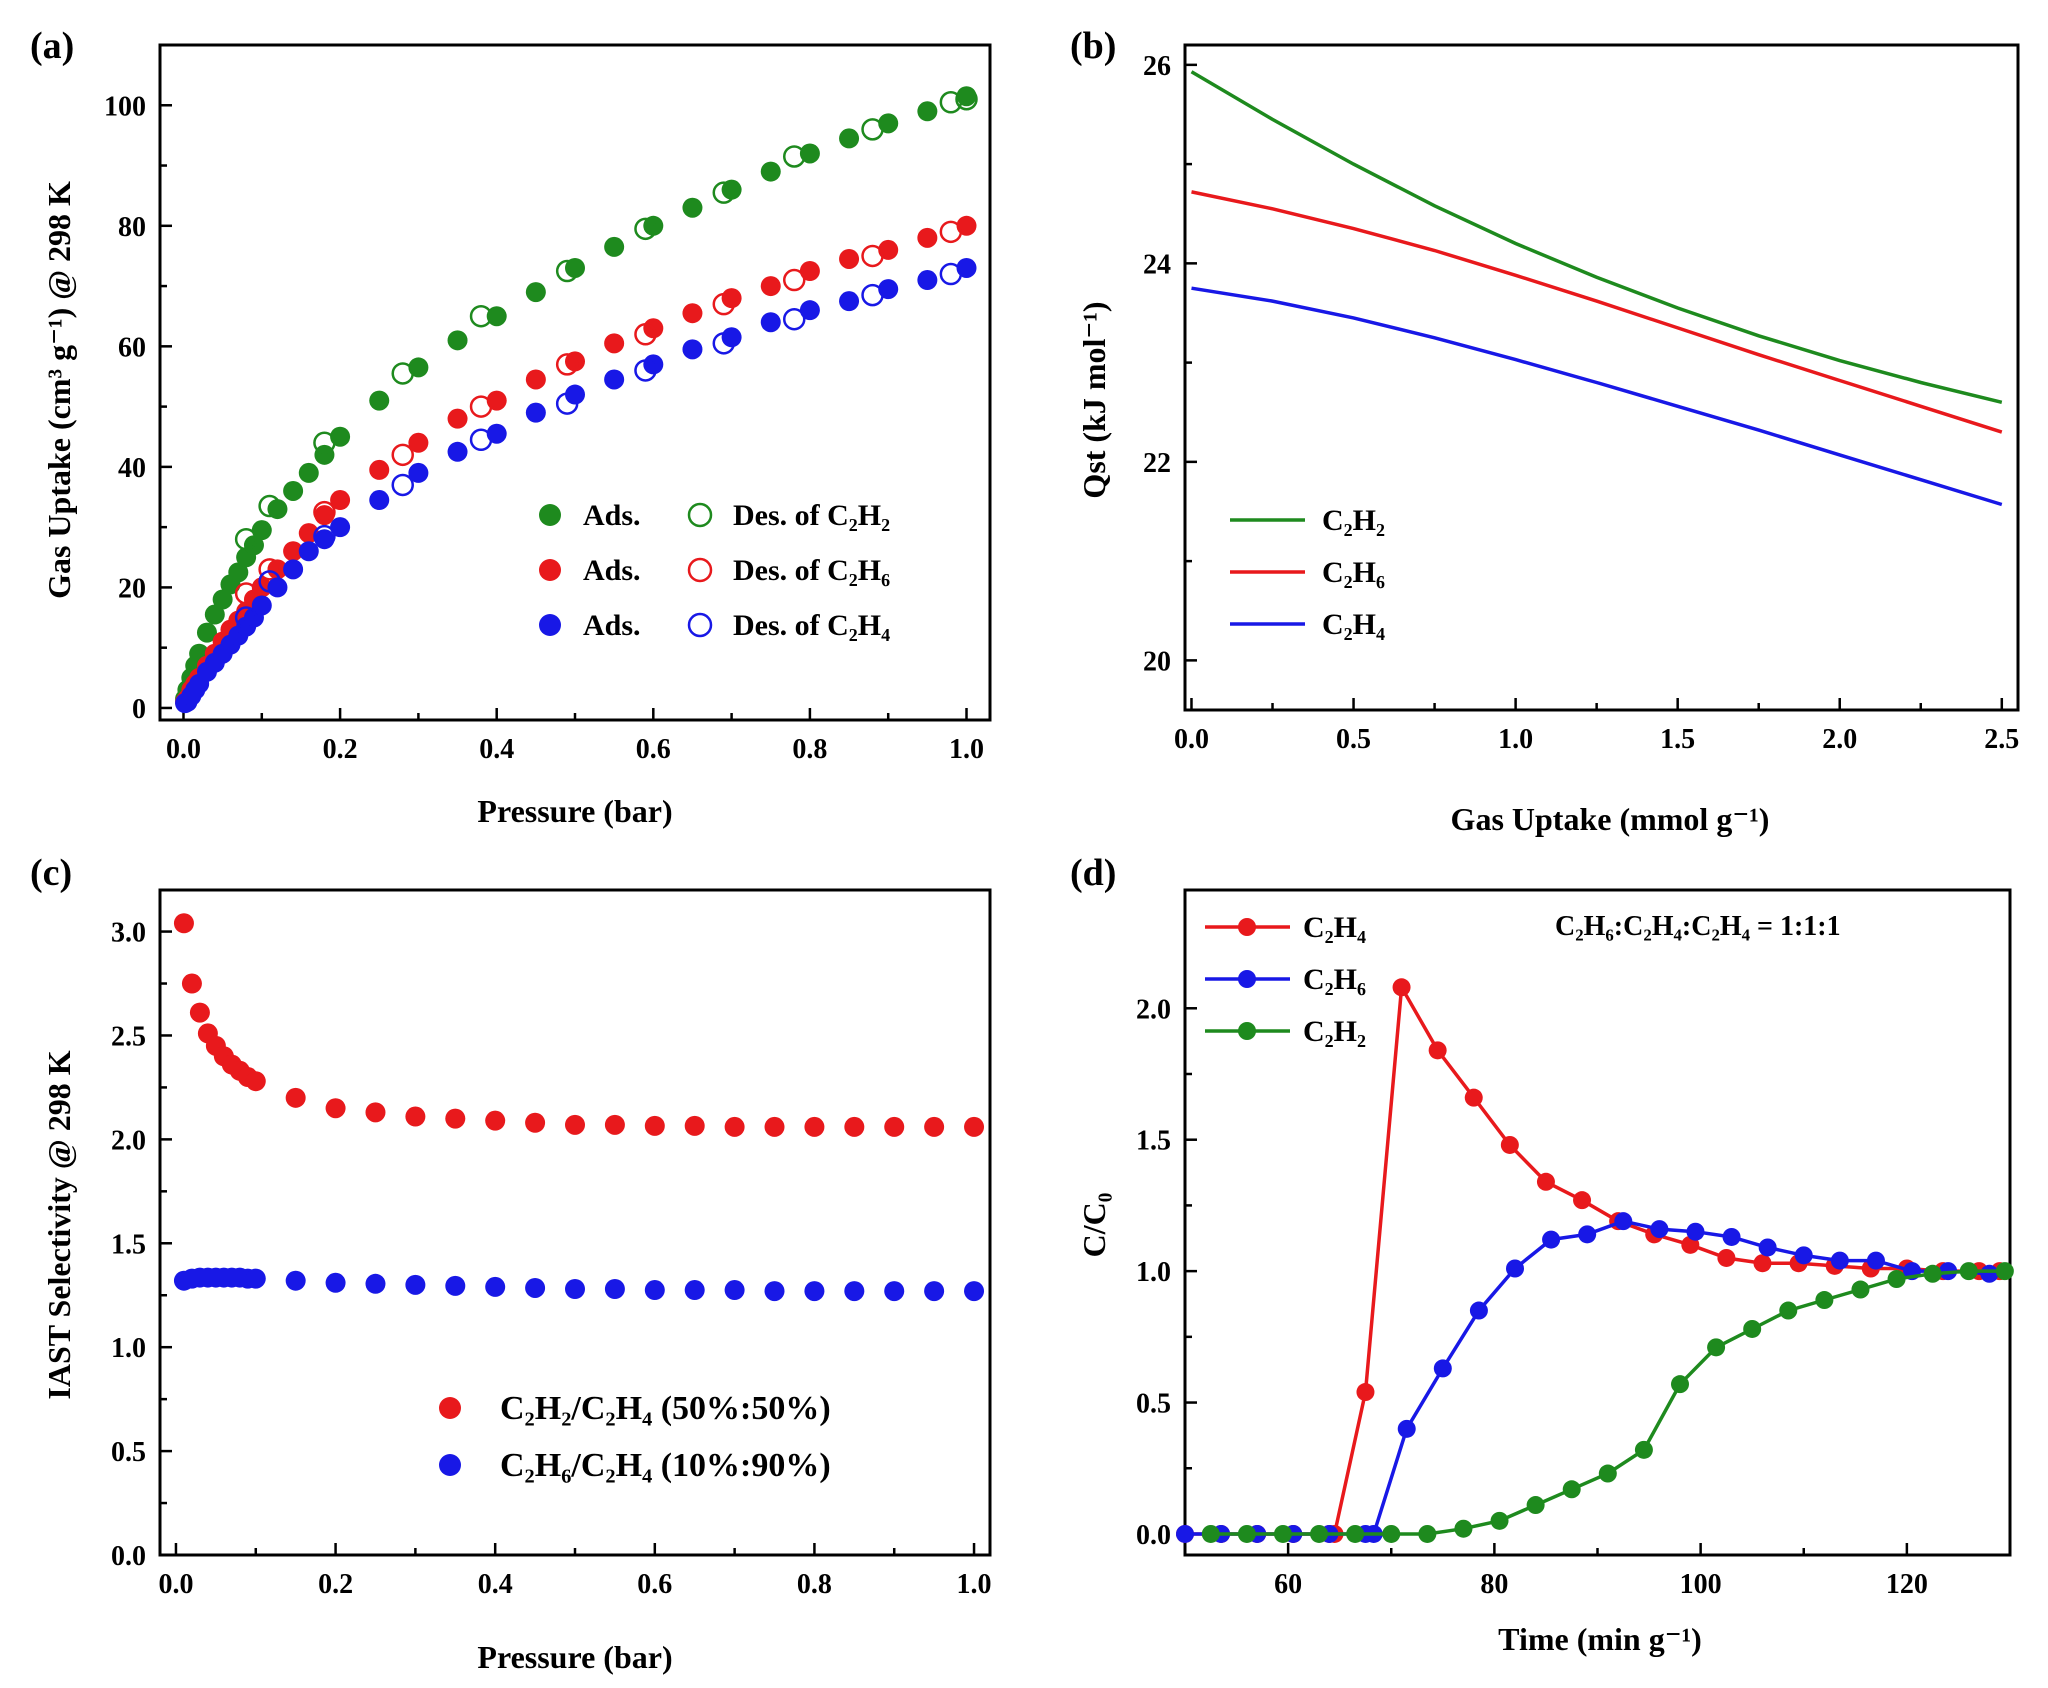  I want to click on panel-a-ylabel: Gas Uptake (cm³ g⁻¹) @ 298 K, so click(59, 390).